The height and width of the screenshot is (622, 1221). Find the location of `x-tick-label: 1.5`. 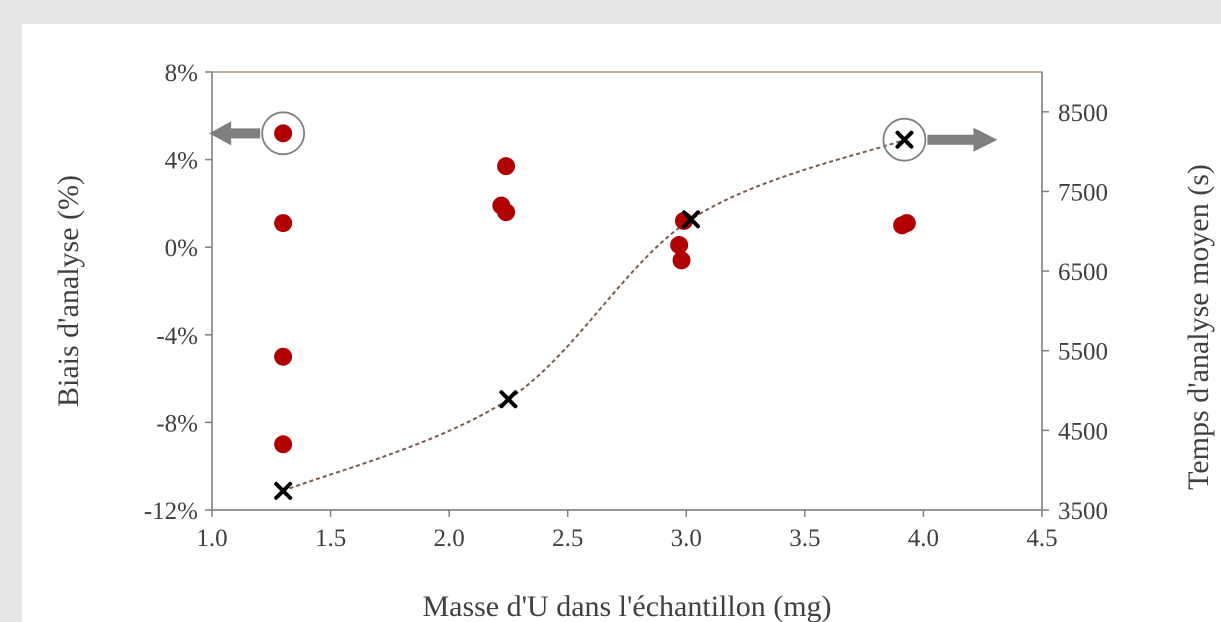

x-tick-label: 1.5 is located at coordinates (330, 538).